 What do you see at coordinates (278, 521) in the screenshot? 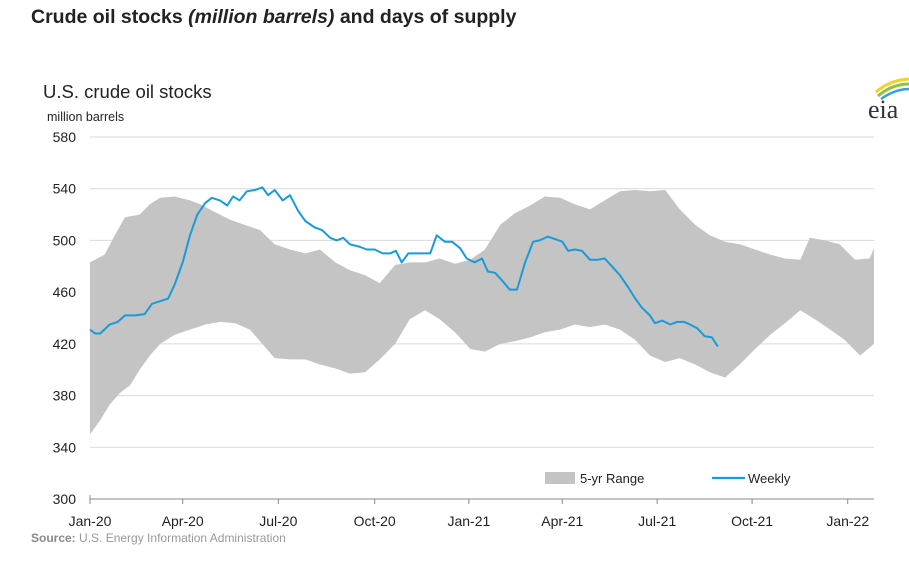
I see `x-tick-label: Jul-20` at bounding box center [278, 521].